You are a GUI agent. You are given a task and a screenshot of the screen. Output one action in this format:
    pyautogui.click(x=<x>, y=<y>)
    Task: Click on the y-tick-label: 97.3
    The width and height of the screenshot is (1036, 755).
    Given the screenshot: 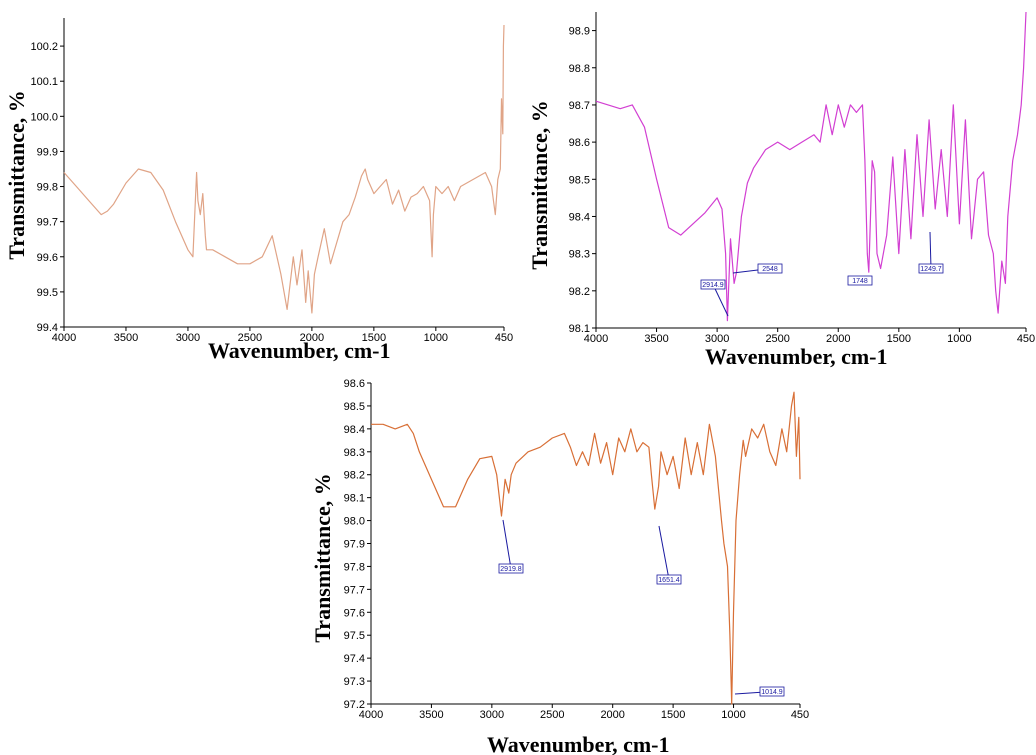 What is the action you would take?
    pyautogui.click(x=354, y=682)
    